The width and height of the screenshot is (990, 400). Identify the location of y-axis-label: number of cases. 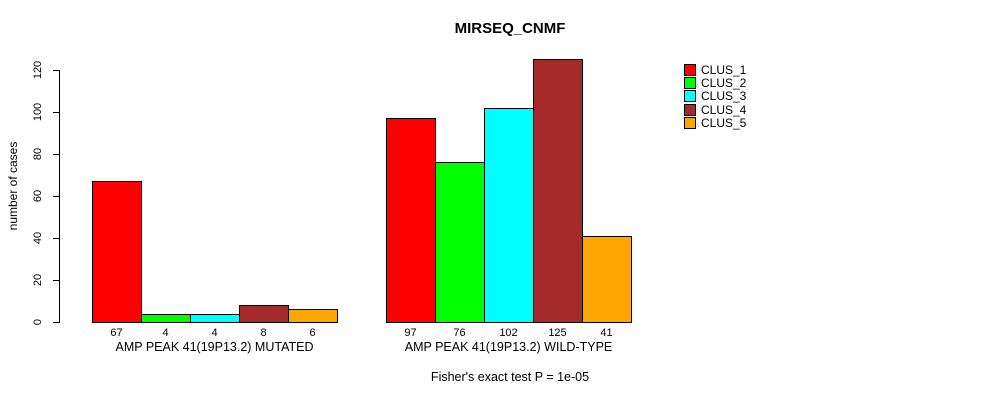
(13, 186).